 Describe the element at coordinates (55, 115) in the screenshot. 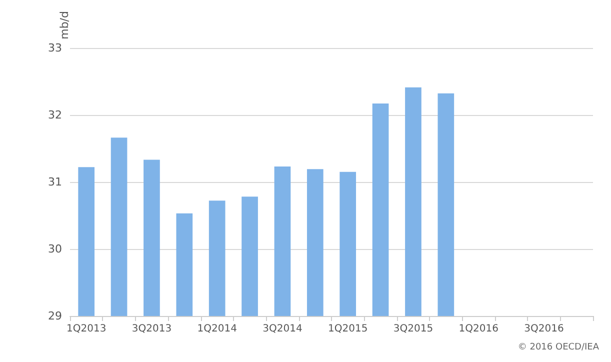

I see `y-tick-label: 32` at that location.